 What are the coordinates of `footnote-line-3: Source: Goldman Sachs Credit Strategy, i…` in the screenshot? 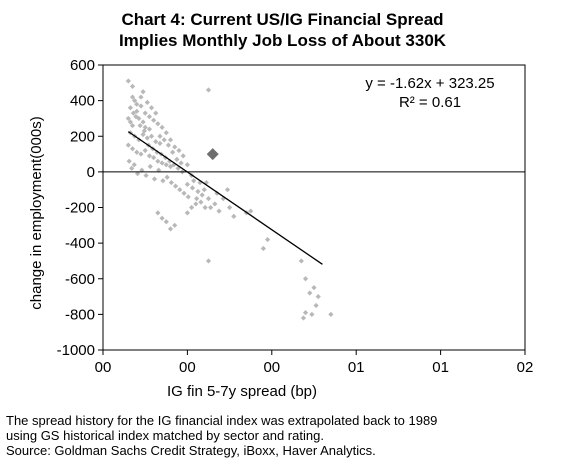 It's located at (191, 450).